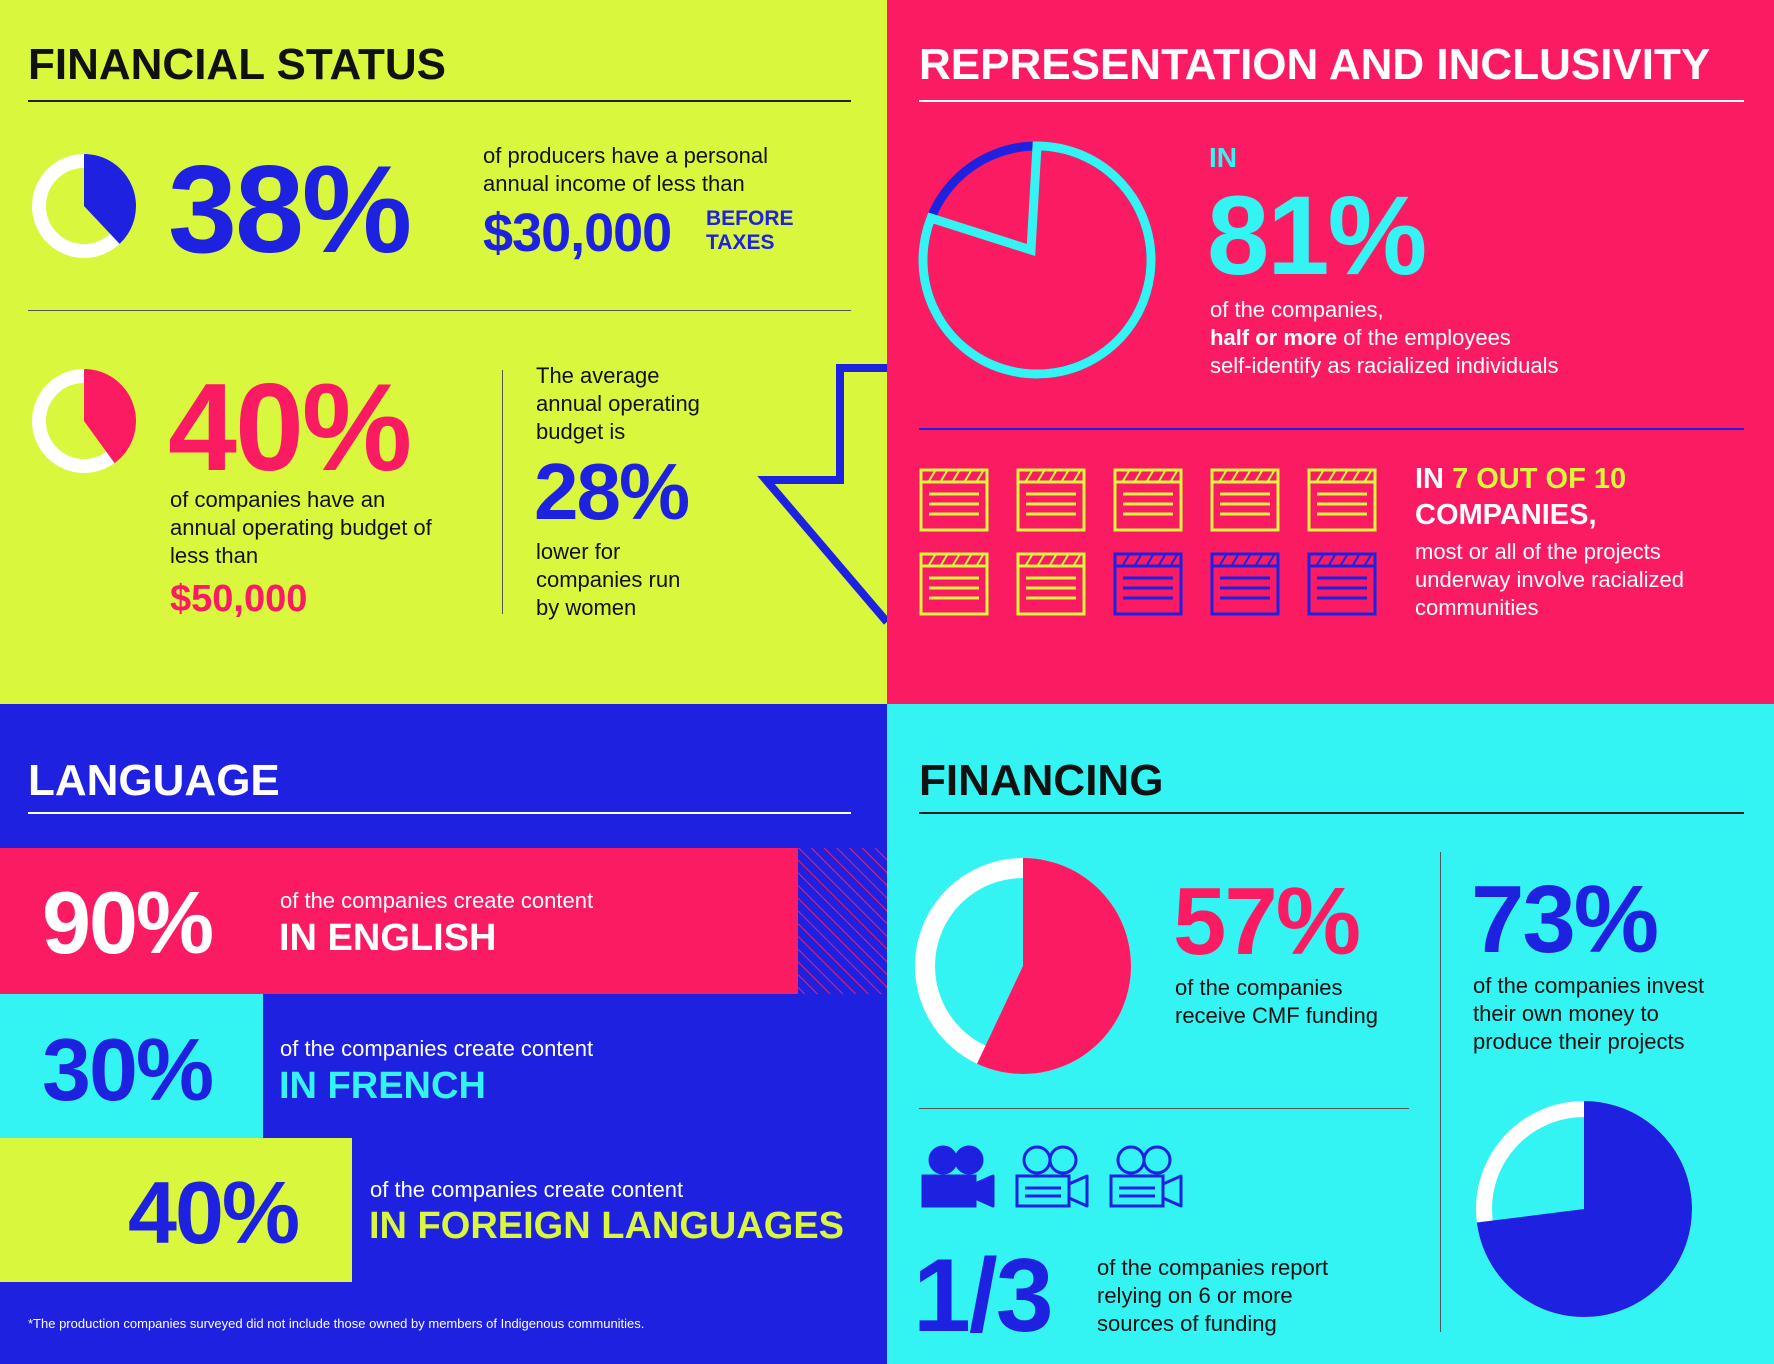 The height and width of the screenshot is (1364, 1774). I want to click on stat-38-amount: $30,000, so click(577, 233).